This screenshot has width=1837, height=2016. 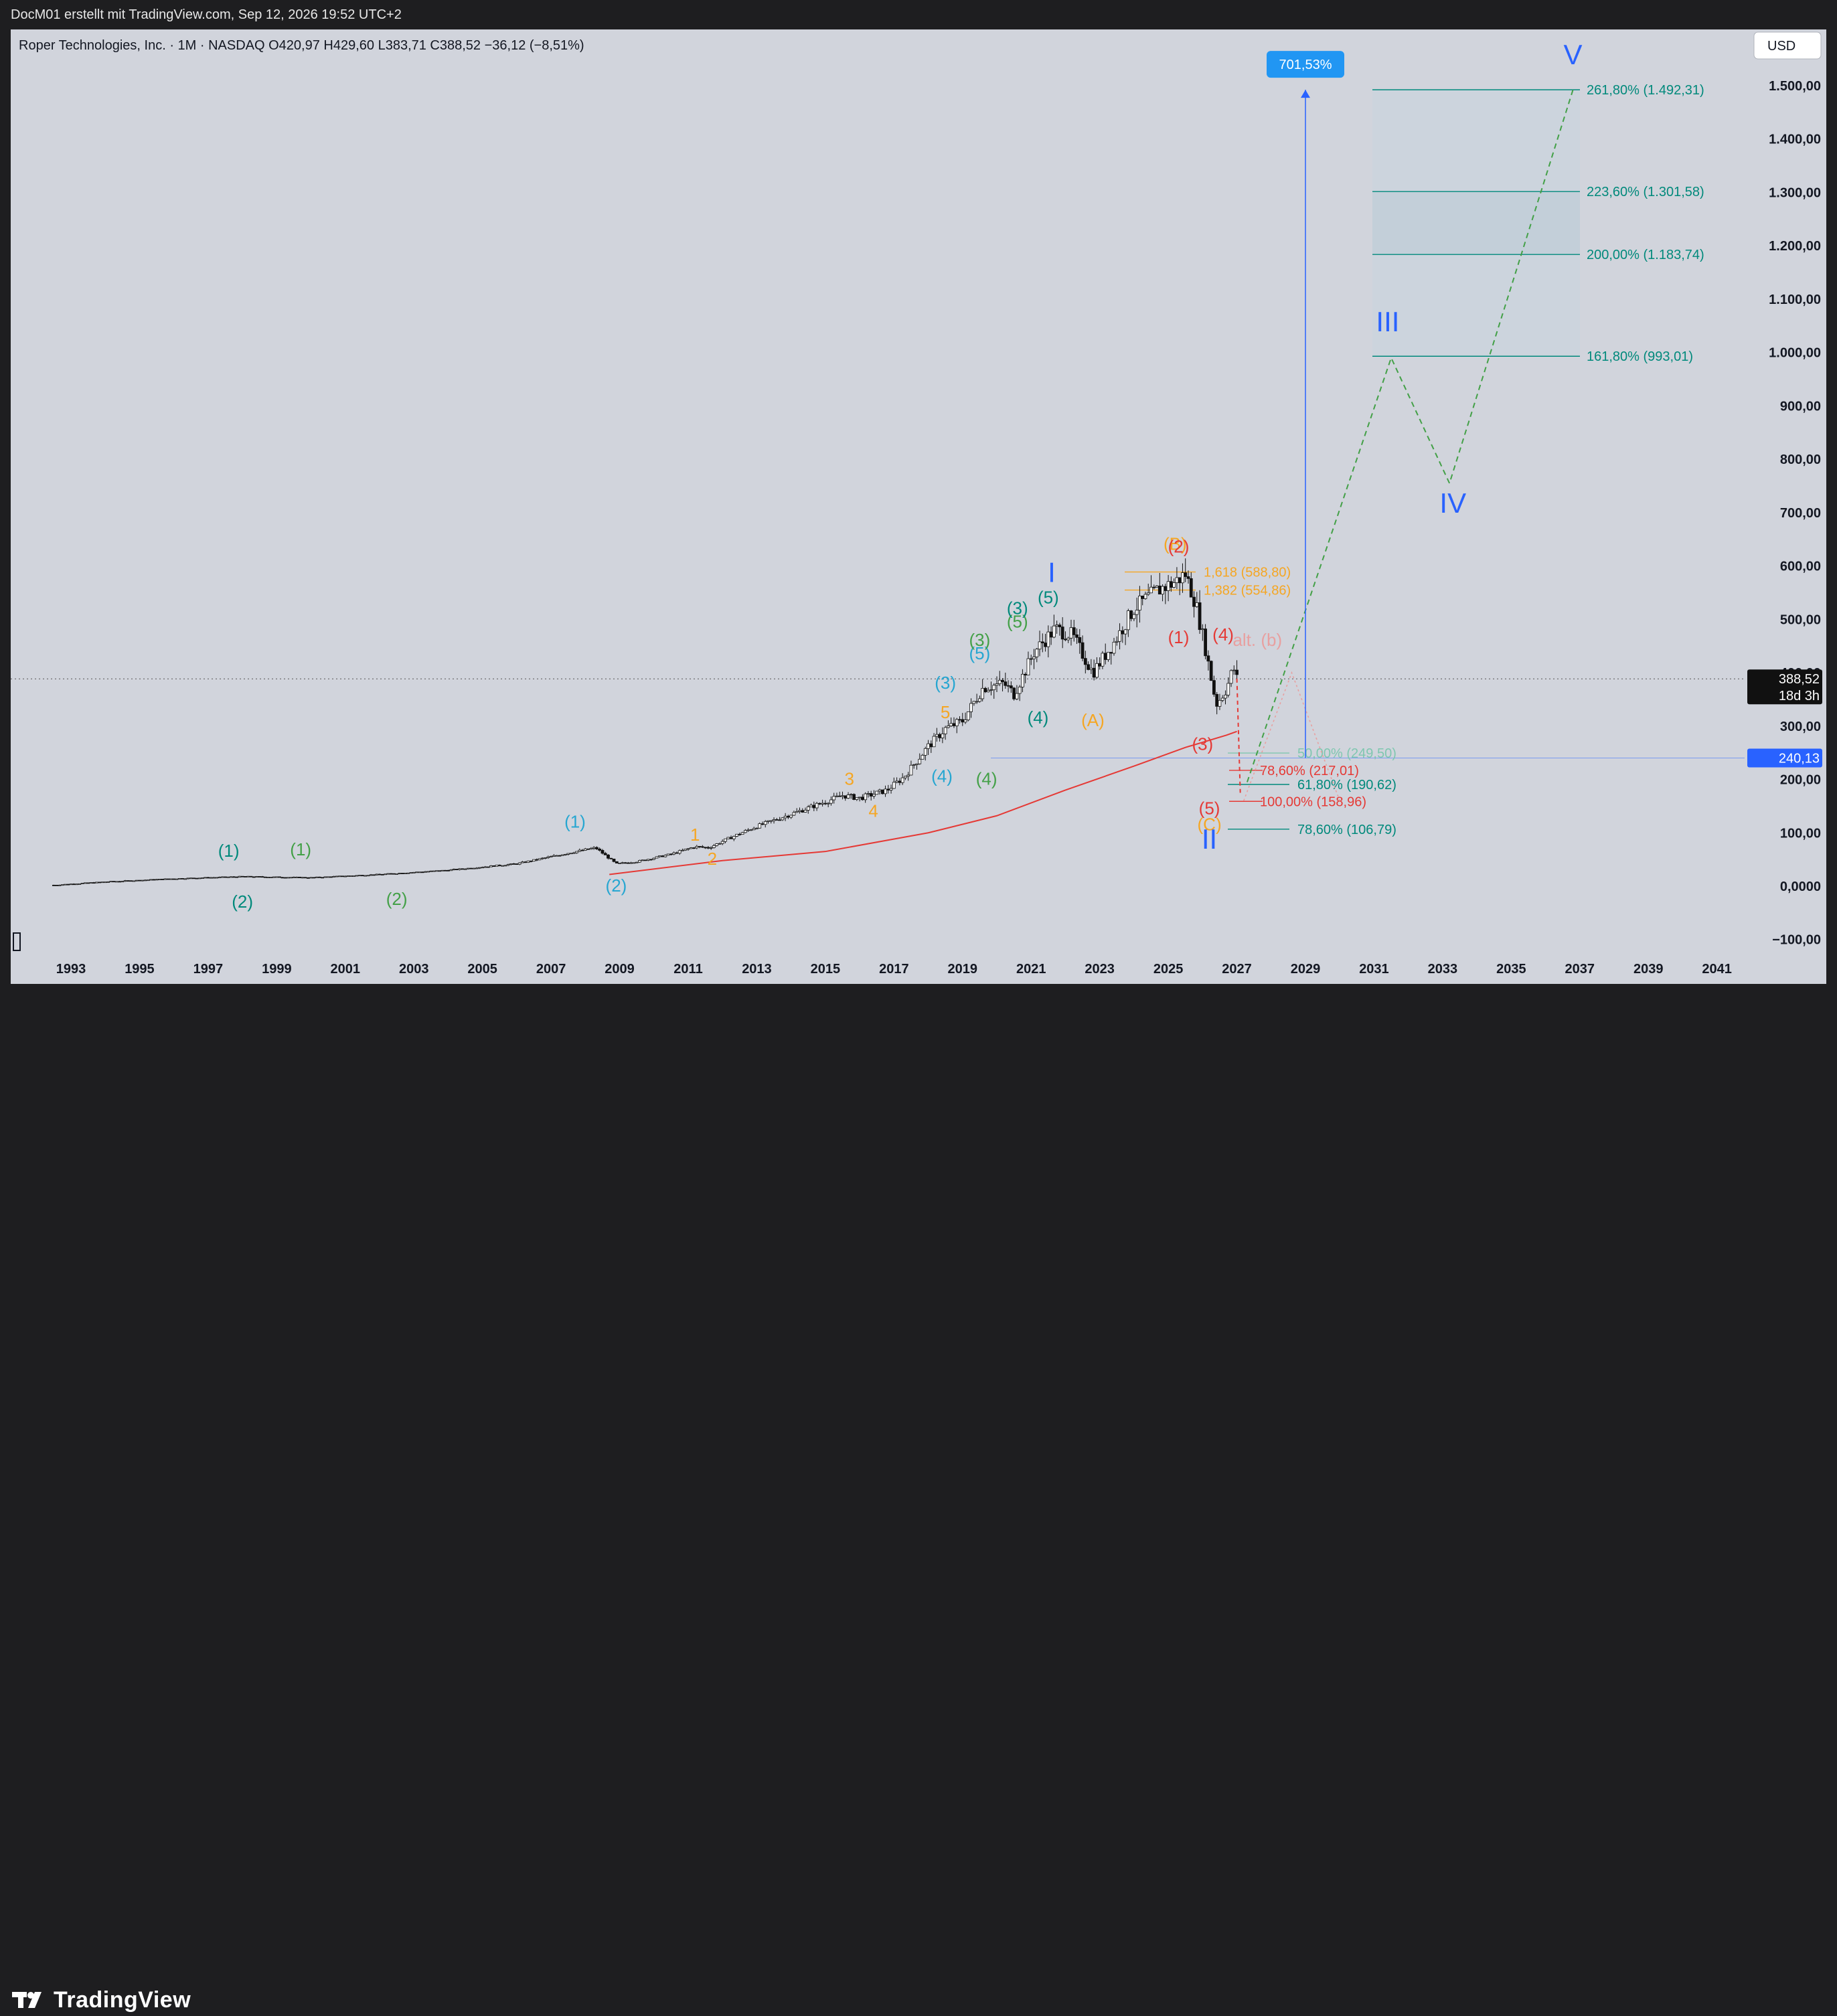 I want to click on measure-badge, so click(x=1305, y=64).